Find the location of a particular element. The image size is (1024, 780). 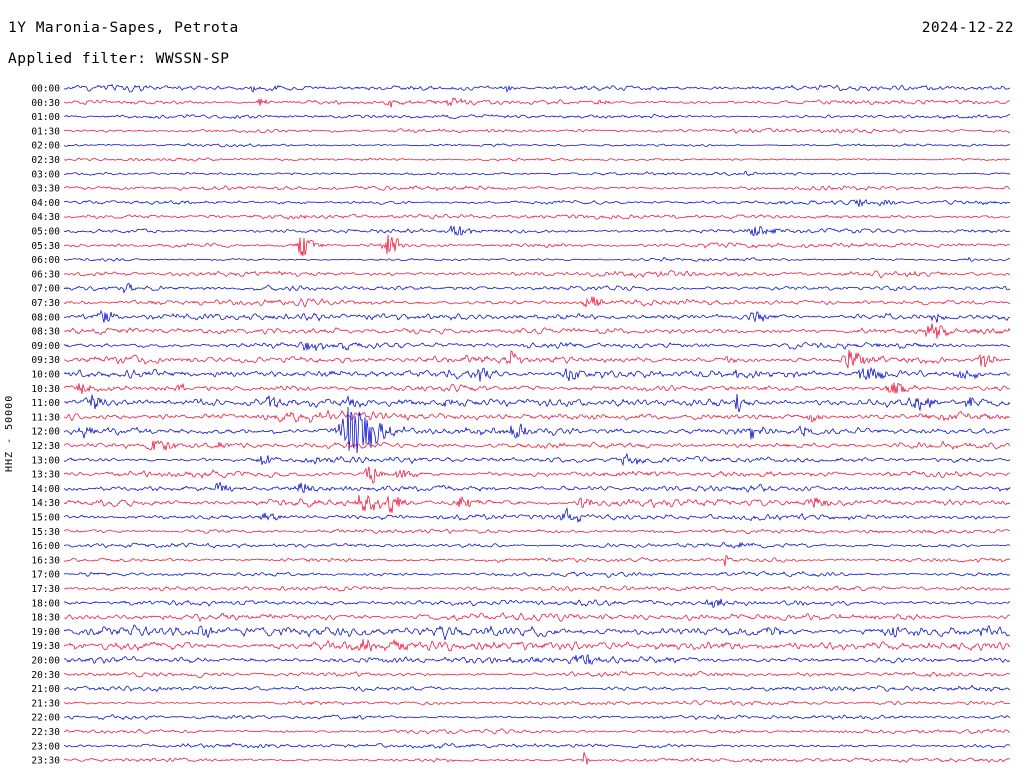

time-label: 00:30 is located at coordinates (45, 103).